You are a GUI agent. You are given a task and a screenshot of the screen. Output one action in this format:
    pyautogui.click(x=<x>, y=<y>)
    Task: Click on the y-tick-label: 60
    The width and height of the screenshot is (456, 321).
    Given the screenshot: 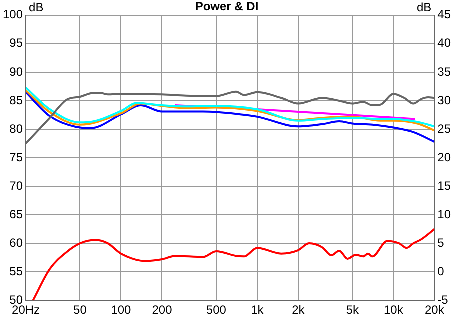 What is the action you would take?
    pyautogui.click(x=17, y=243)
    